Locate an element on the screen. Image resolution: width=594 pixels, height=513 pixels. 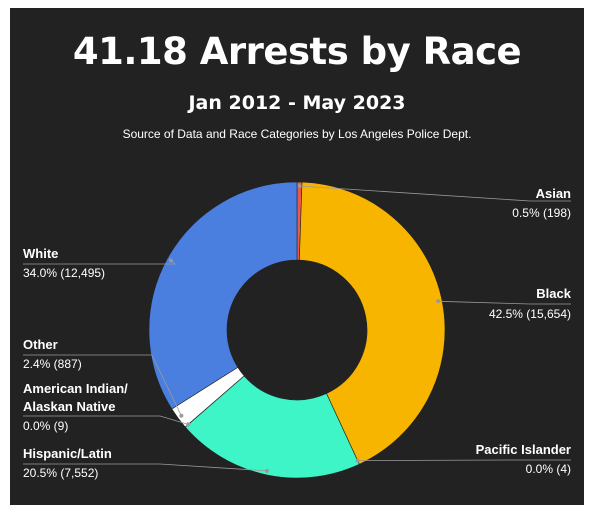
value-black: 42.5% (15,654) is located at coordinates (530, 314).